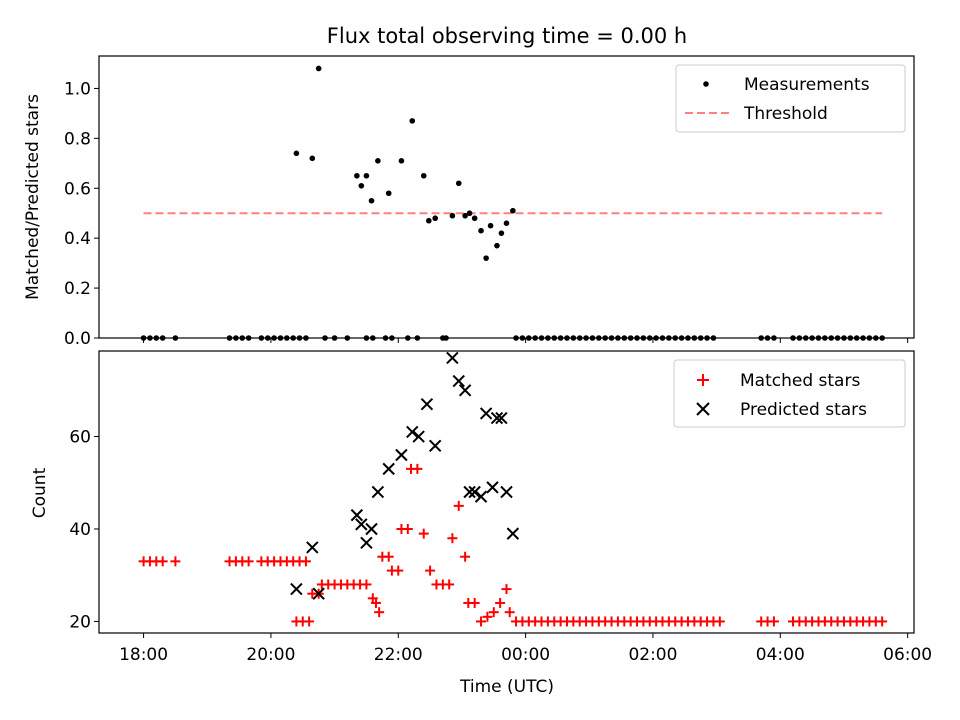 Image resolution: width=960 pixels, height=720 pixels. Describe the element at coordinates (80, 438) in the screenshot. I see `bottom-ytick-label: 60` at that location.